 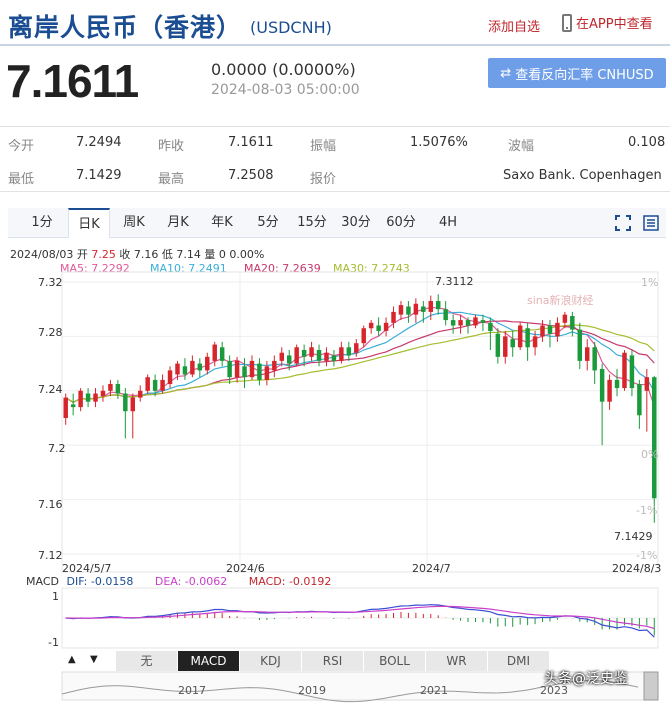 I want to click on stat-label: 报价, so click(x=323, y=179).